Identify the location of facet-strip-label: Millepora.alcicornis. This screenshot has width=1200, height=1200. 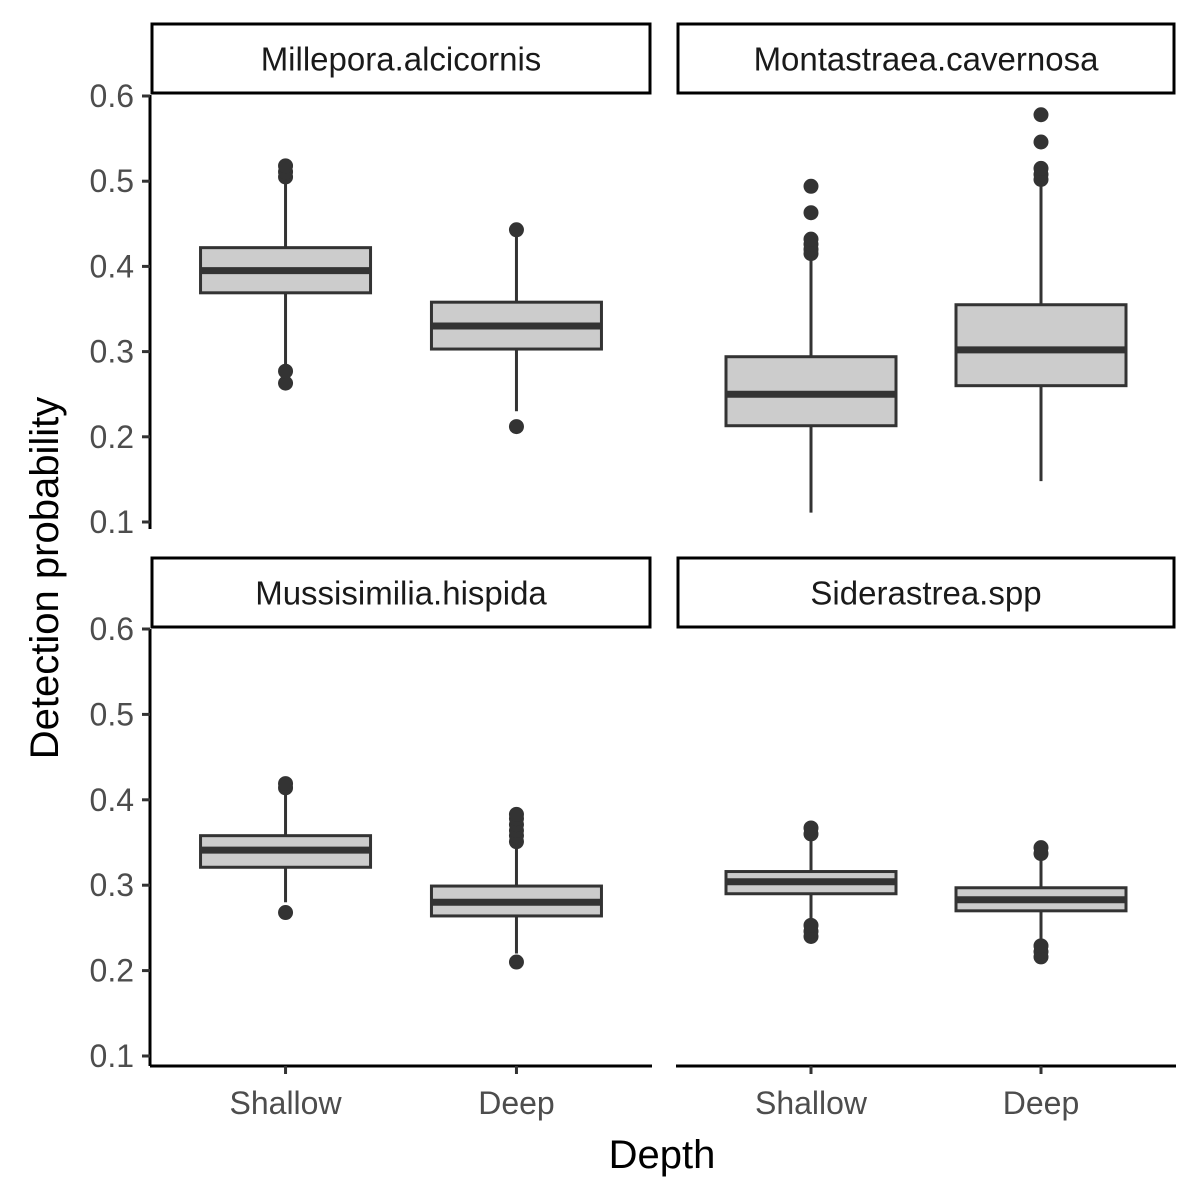
(401, 59).